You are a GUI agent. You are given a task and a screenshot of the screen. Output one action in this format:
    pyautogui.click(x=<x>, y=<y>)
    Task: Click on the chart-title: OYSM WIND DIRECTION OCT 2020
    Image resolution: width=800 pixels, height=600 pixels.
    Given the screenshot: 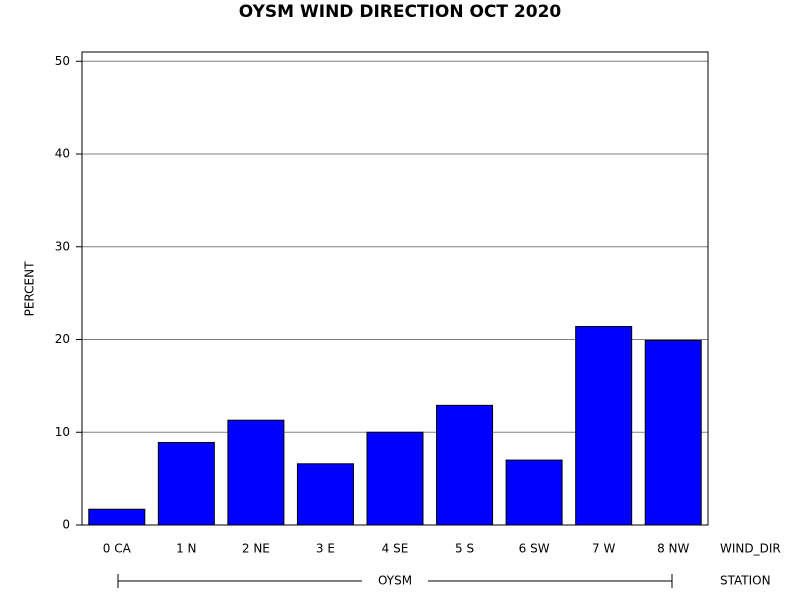 What is the action you would take?
    pyautogui.click(x=400, y=12)
    